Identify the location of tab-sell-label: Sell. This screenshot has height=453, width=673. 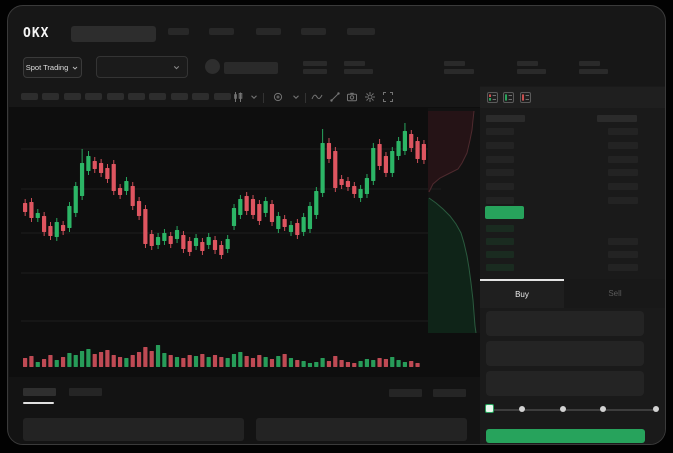
(615, 293).